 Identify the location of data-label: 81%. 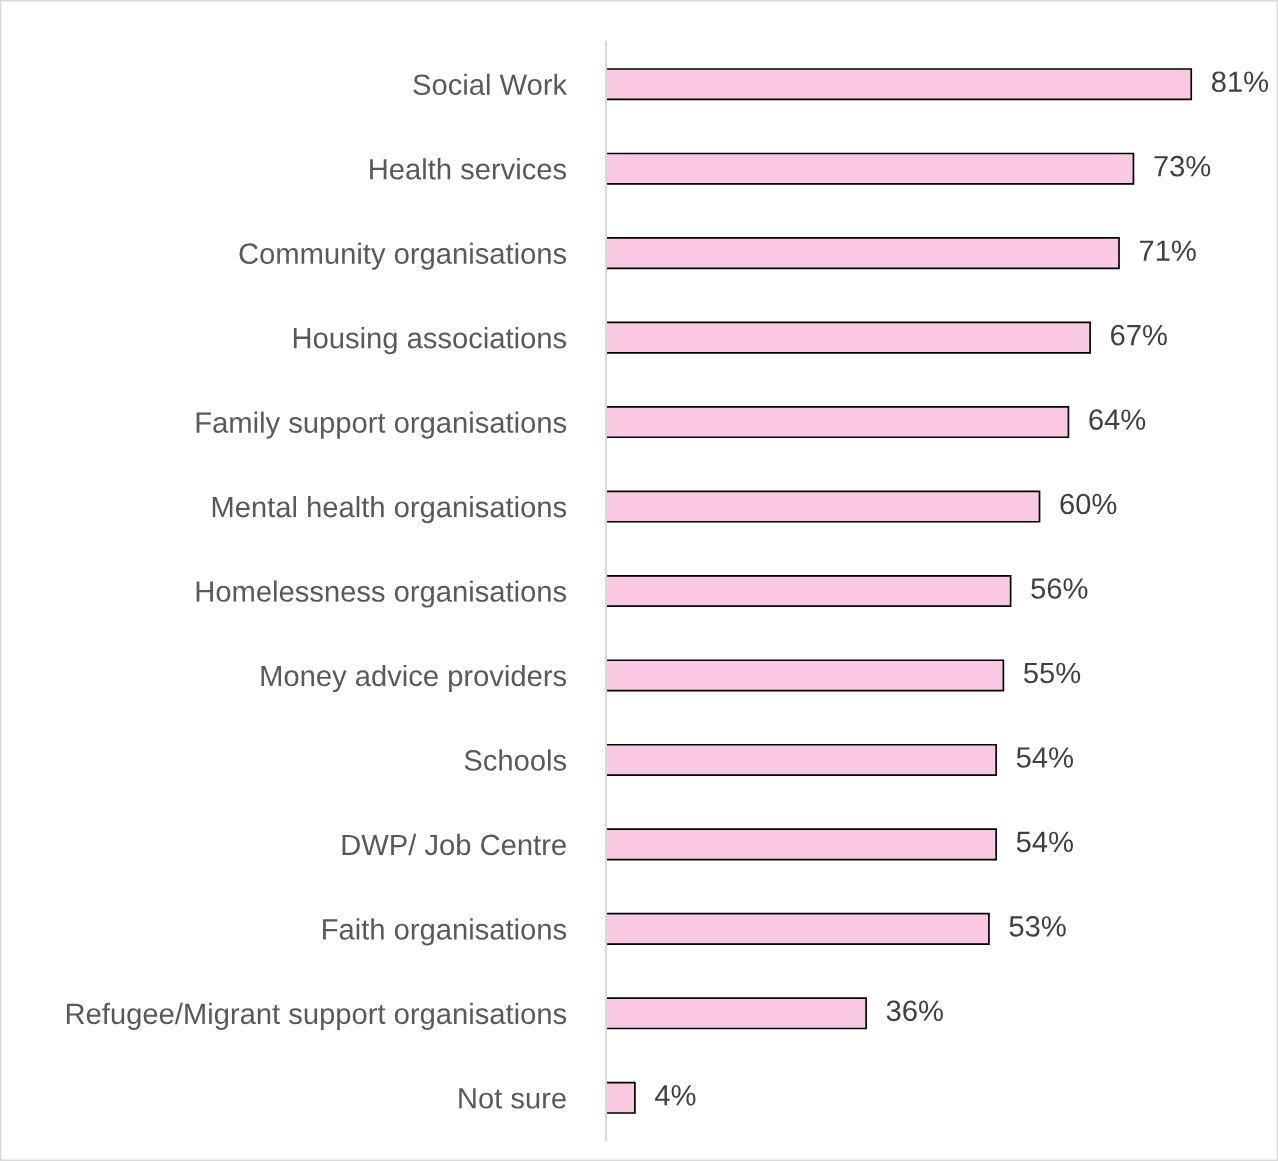
(1240, 82).